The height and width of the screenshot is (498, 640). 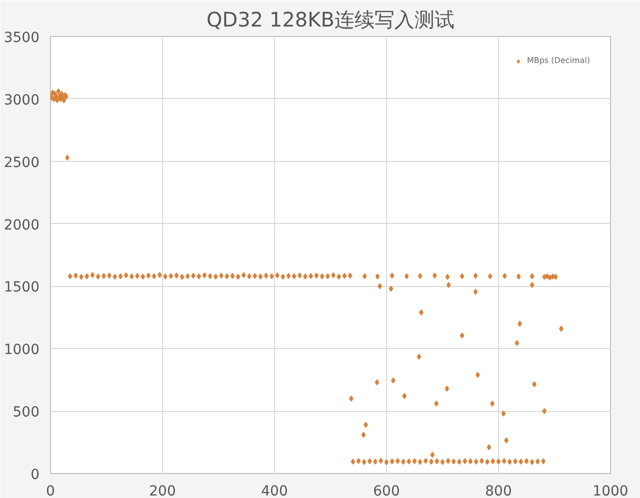 I want to click on y-tick-label: 1000, so click(x=22, y=350).